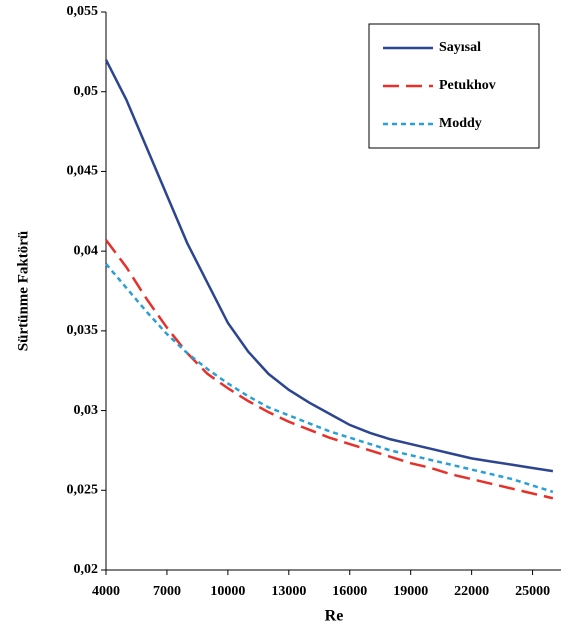  What do you see at coordinates (23, 291) in the screenshot?
I see `y-axis-label: Sürtünme Faktörü` at bounding box center [23, 291].